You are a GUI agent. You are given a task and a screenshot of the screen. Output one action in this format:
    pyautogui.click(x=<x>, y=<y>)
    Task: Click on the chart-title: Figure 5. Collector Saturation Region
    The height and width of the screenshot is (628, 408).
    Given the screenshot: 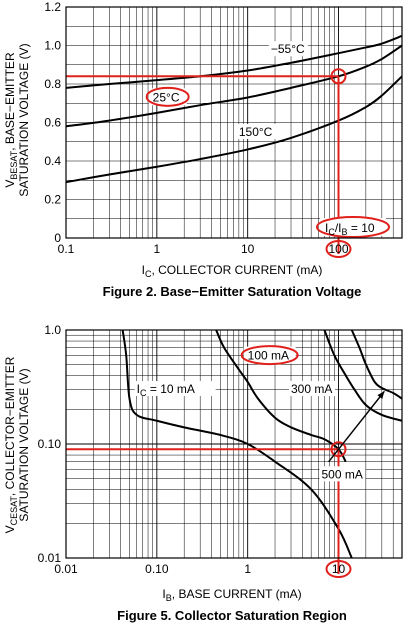 What is the action you would take?
    pyautogui.click(x=232, y=615)
    